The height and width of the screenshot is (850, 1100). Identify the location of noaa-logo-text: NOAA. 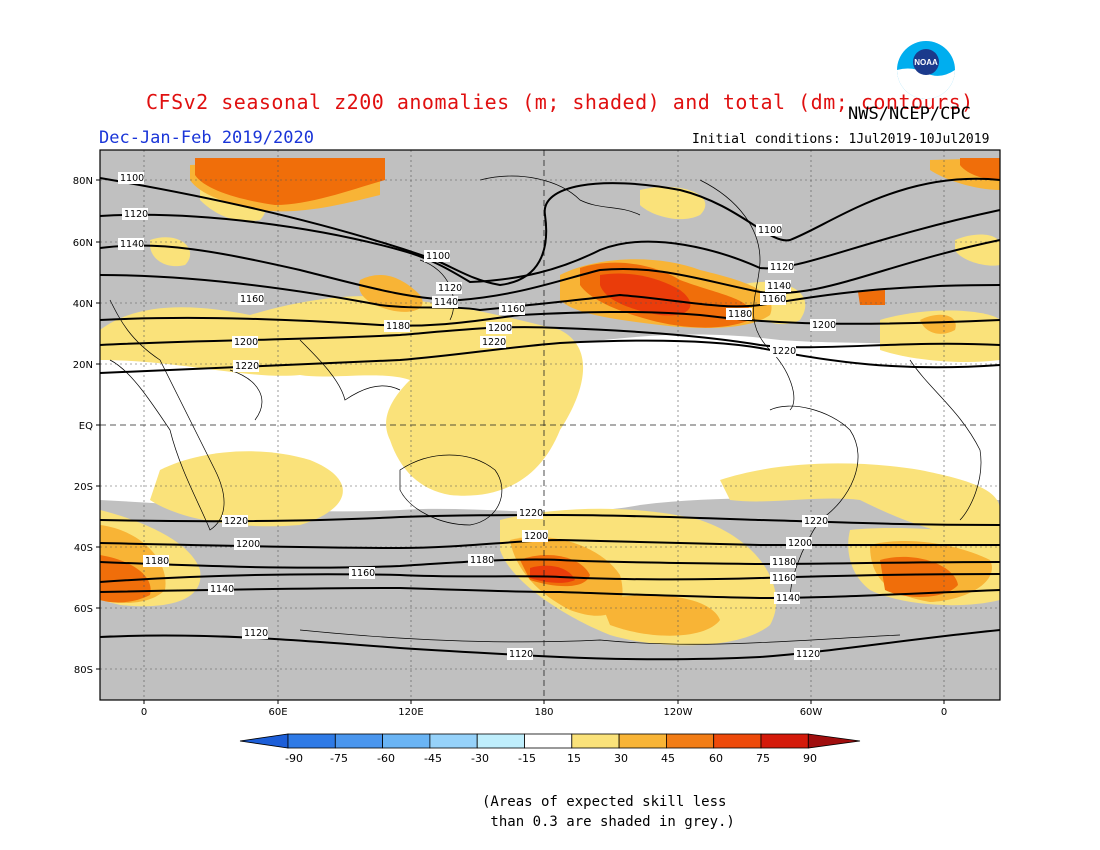
(926, 62).